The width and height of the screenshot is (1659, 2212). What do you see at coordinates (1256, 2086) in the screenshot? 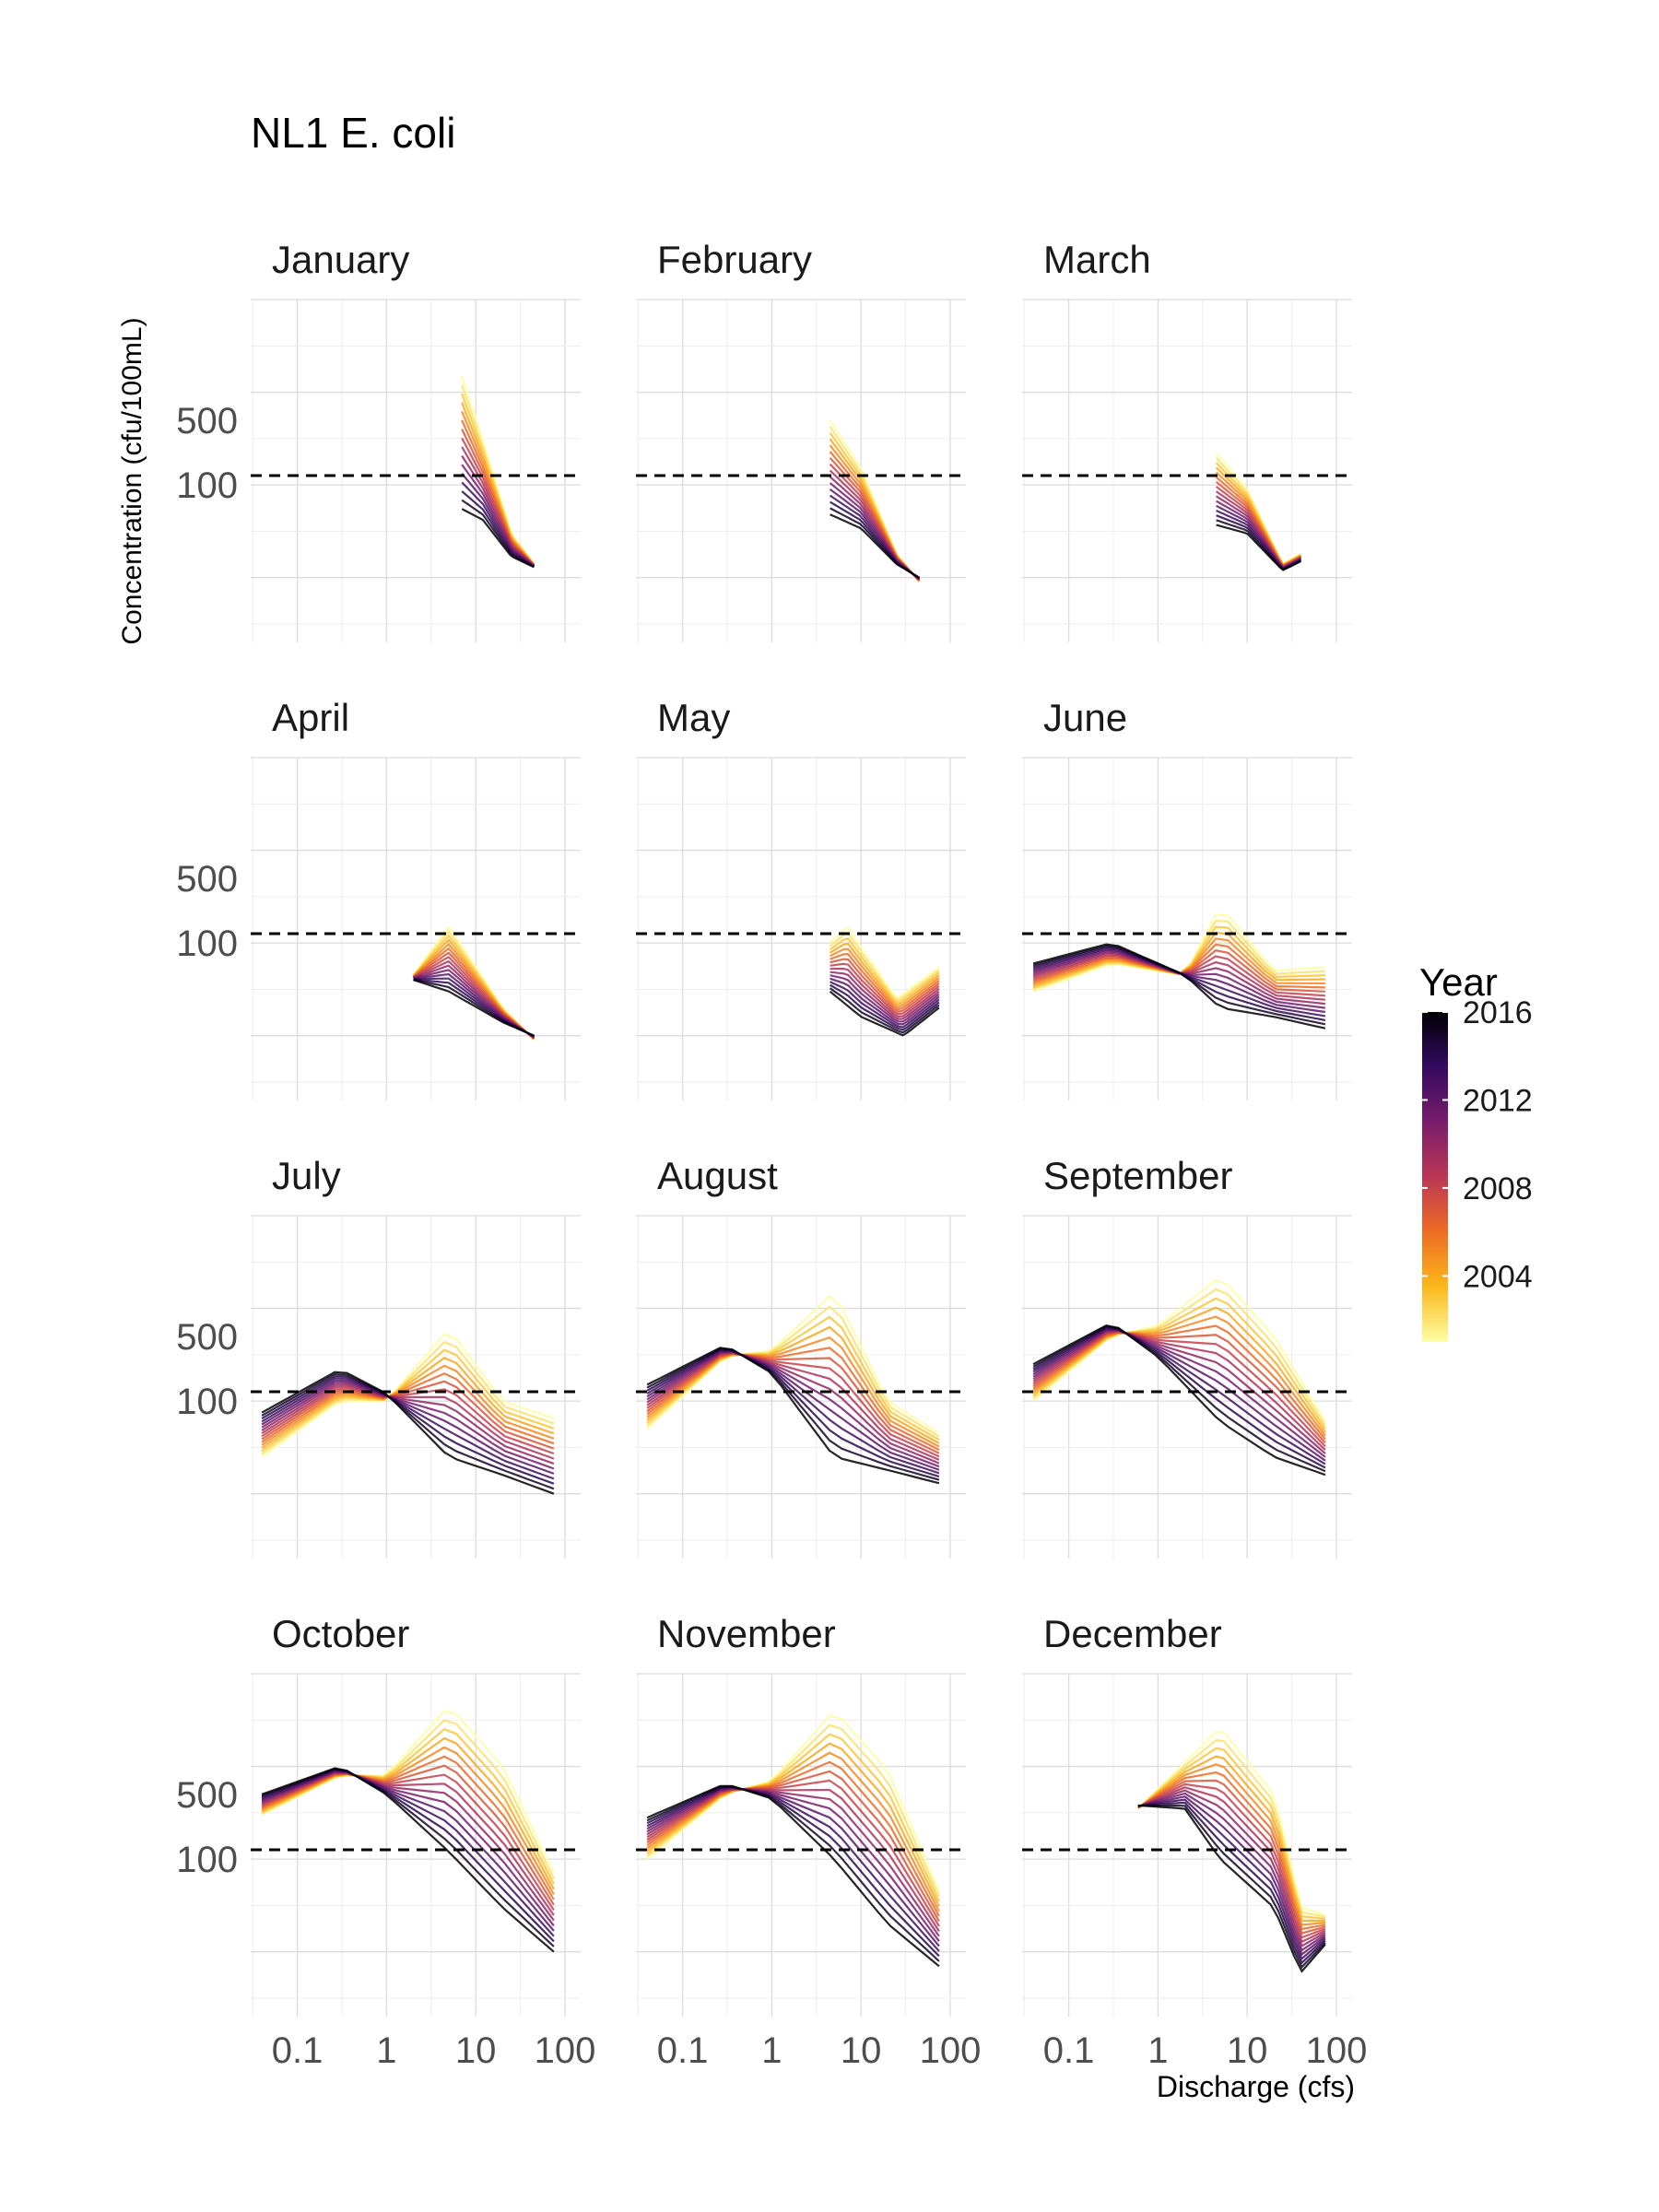
I see `x-axis-label: Discharge (cfs)` at bounding box center [1256, 2086].